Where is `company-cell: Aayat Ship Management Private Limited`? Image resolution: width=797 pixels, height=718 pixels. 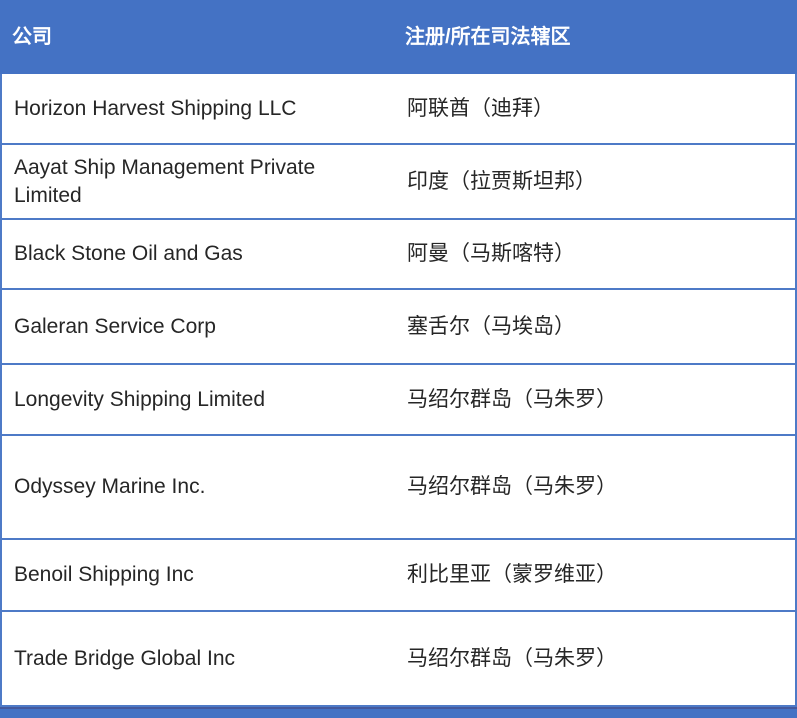 company-cell: Aayat Ship Management Private Limited is located at coordinates (165, 181).